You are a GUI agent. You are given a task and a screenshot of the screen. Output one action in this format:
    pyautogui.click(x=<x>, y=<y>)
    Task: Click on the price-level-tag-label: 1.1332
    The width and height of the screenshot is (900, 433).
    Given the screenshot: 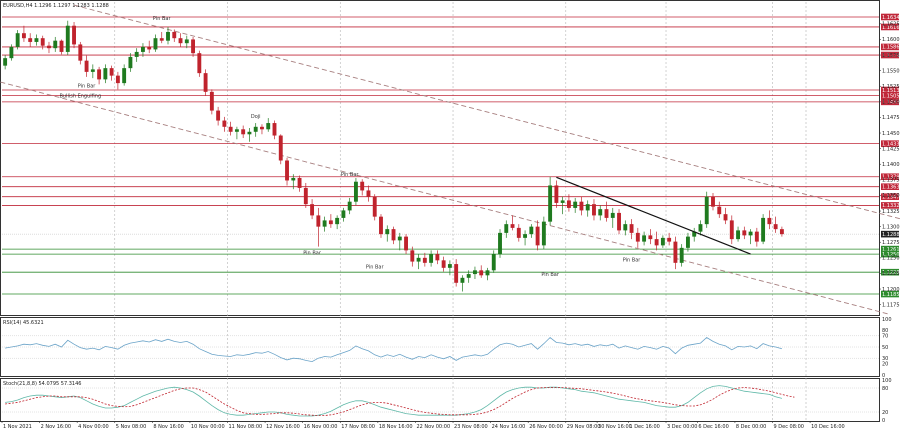 What is the action you would take?
    pyautogui.click(x=891, y=206)
    